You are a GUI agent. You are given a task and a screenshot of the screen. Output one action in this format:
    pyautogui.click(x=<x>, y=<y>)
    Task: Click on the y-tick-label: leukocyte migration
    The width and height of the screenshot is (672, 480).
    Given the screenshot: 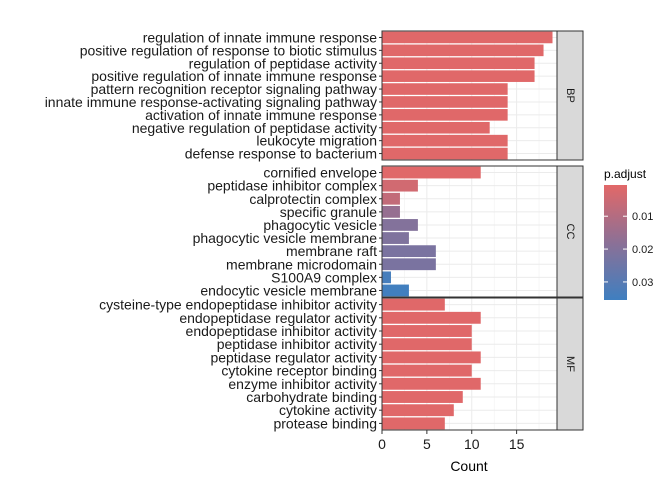 What is the action you would take?
    pyautogui.click(x=316, y=141)
    